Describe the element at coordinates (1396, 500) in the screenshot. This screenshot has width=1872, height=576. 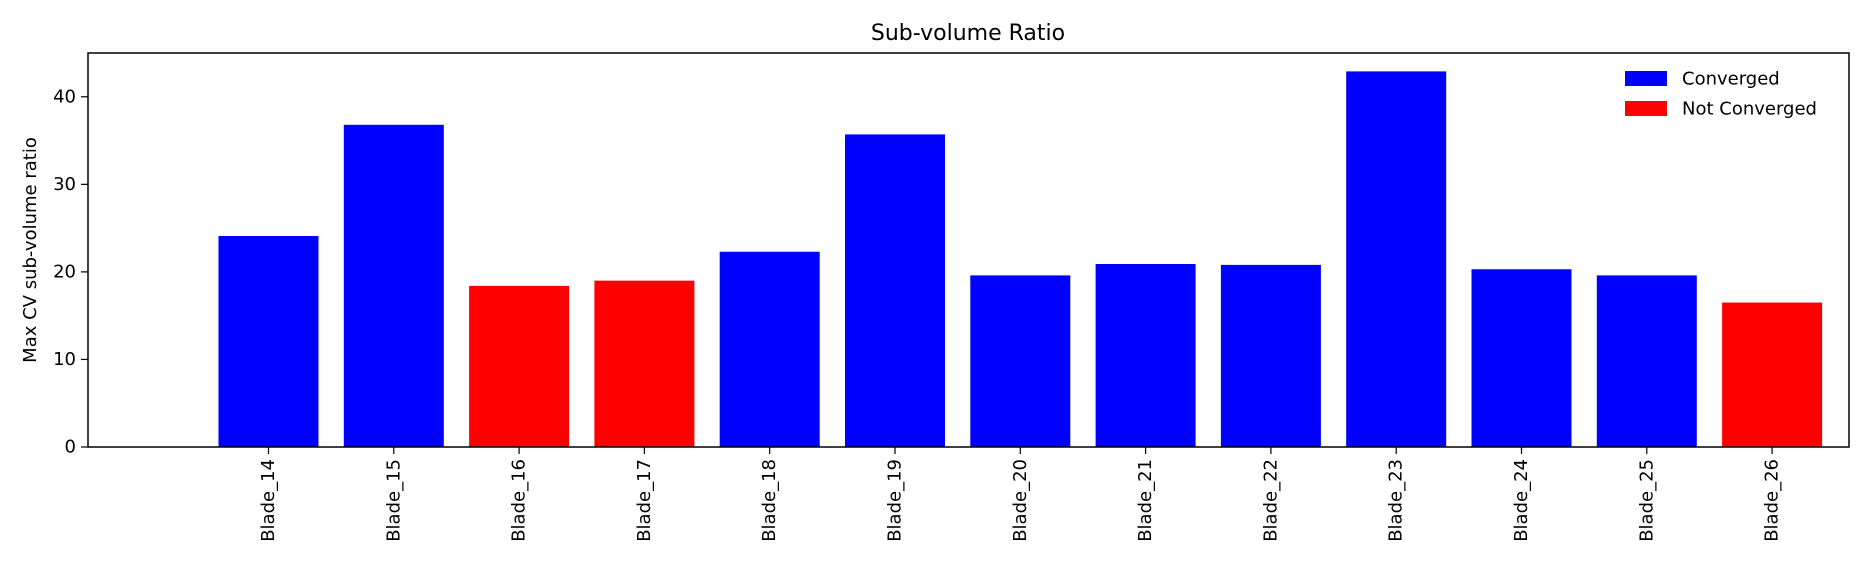
I see `x-tick-label: Blade_23` at that location.